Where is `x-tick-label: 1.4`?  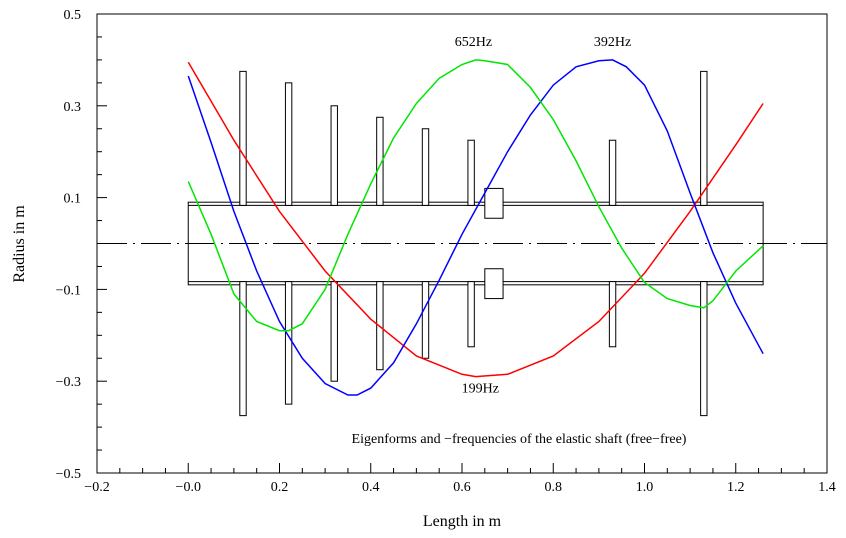 x-tick-label: 1.4 is located at coordinates (827, 487).